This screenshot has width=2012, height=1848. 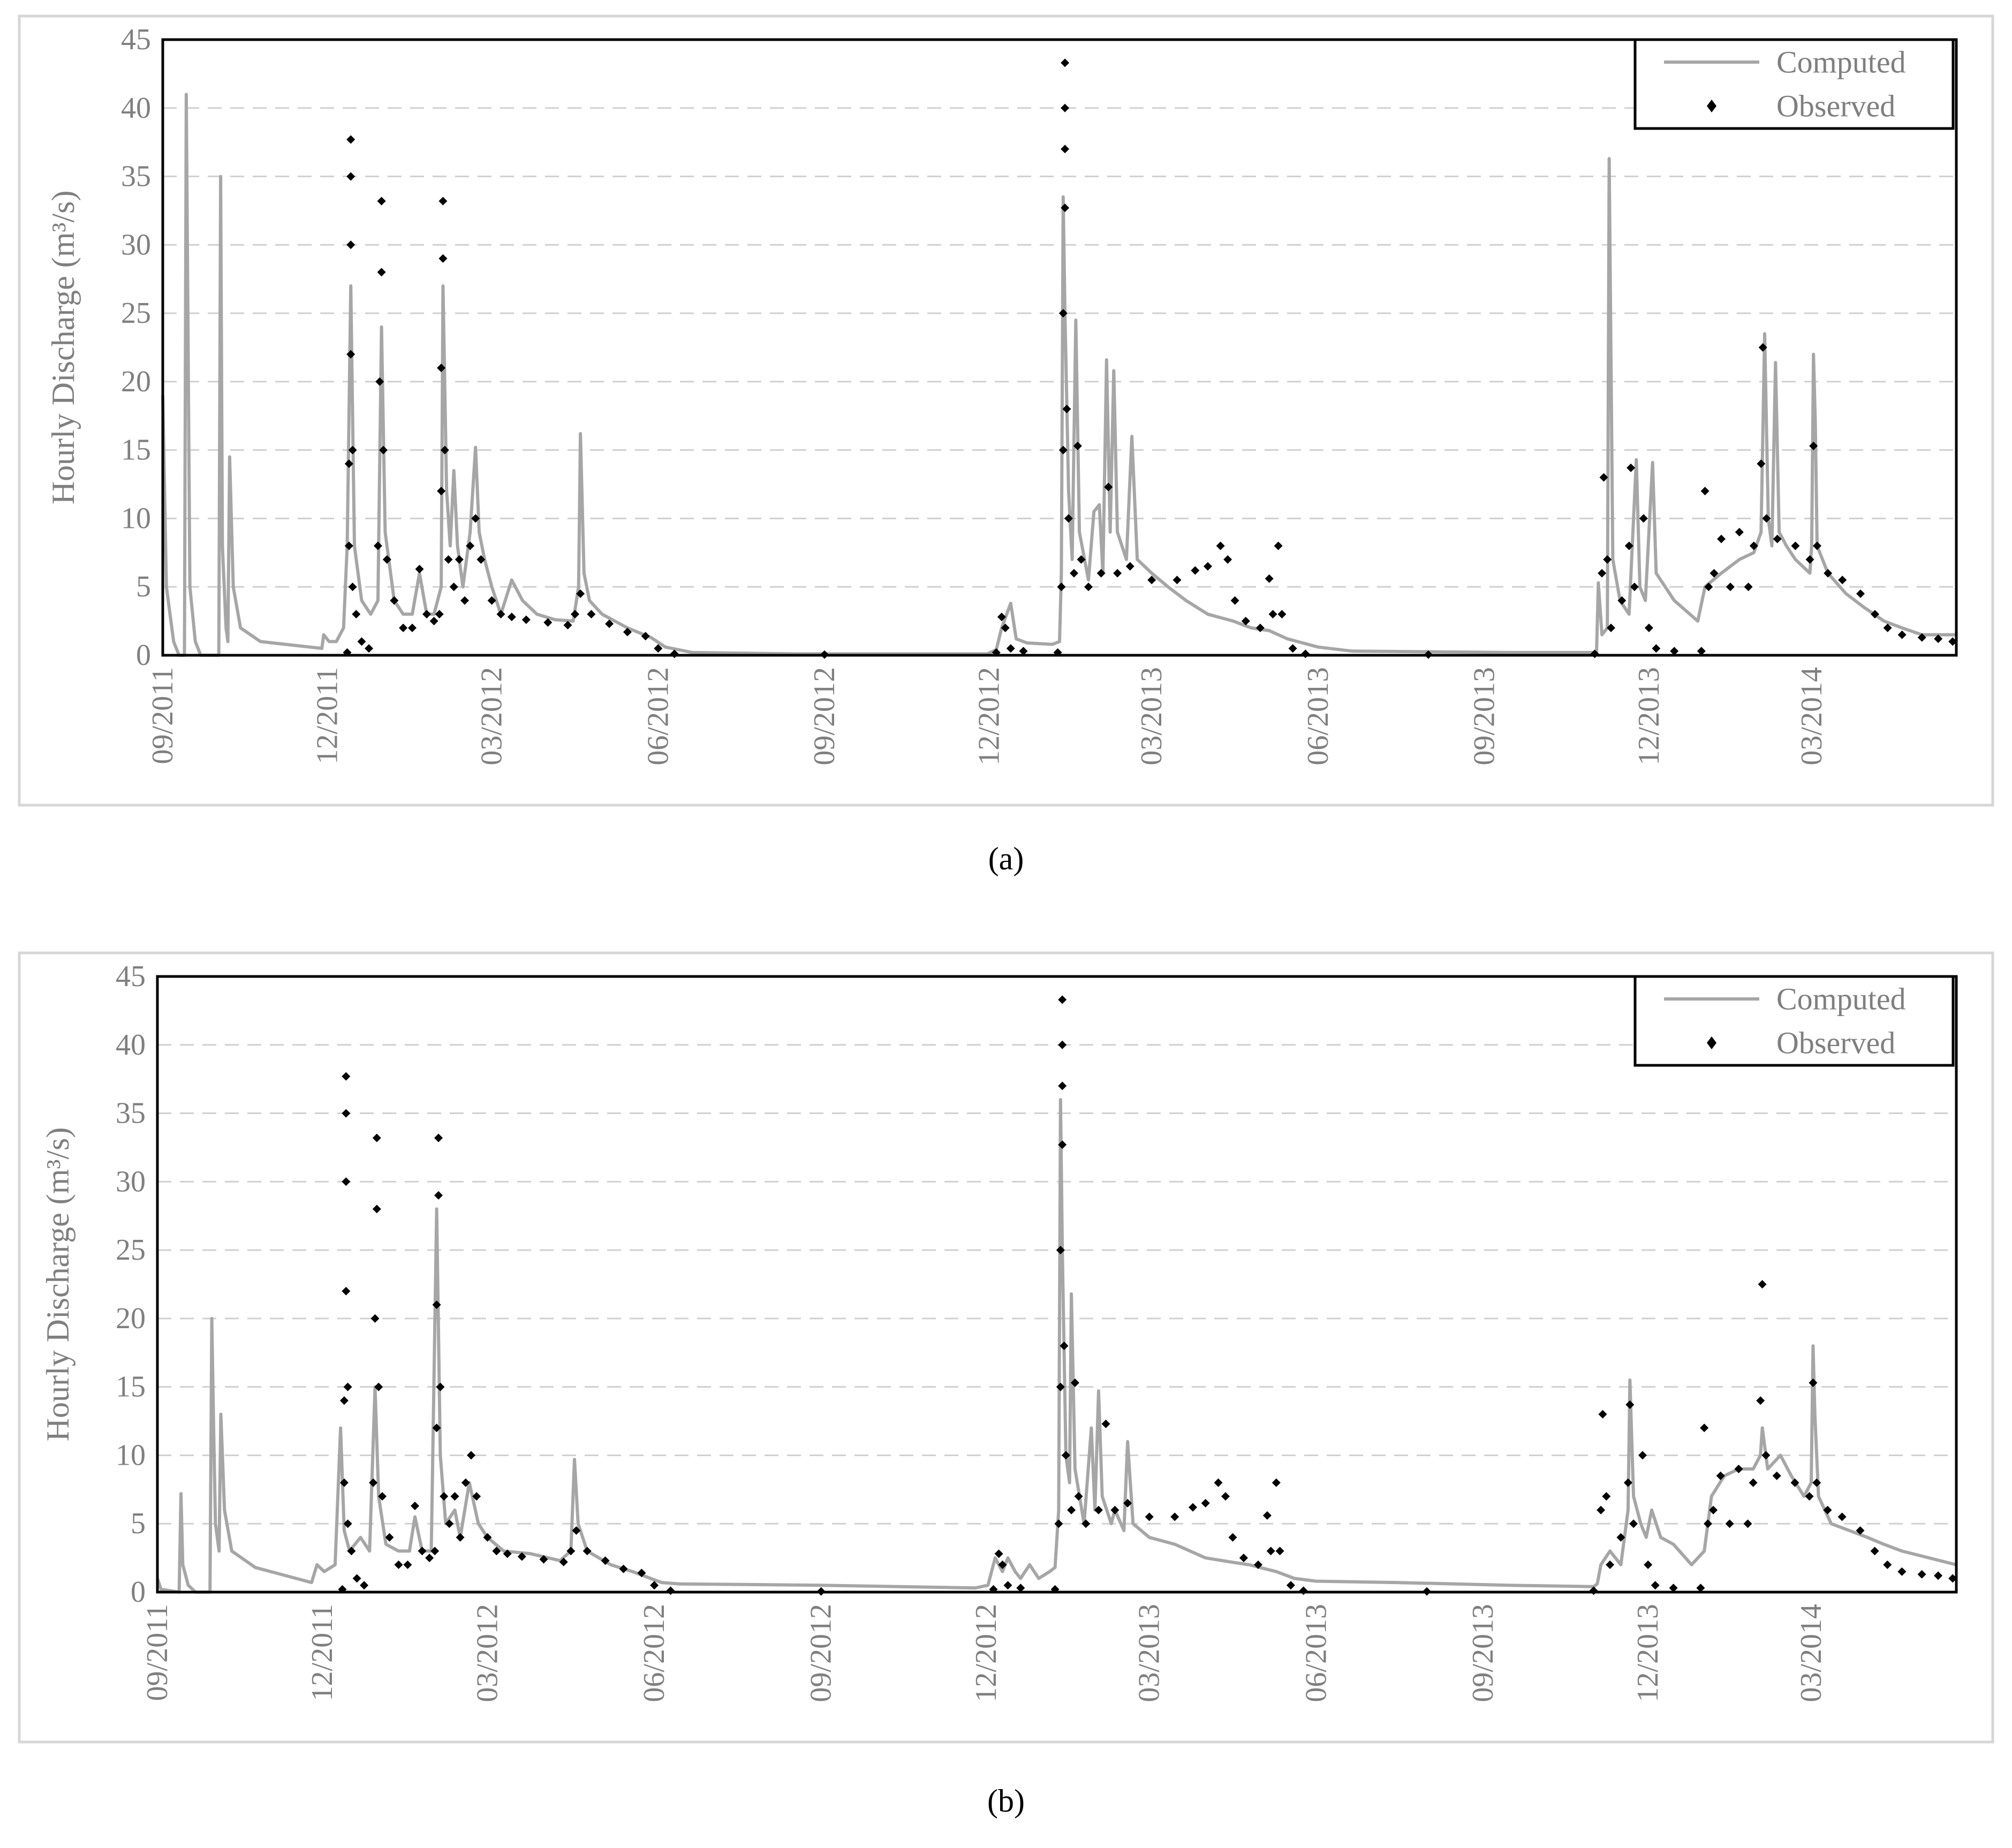 I want to click on y-tick-label: 20, so click(x=131, y=1319).